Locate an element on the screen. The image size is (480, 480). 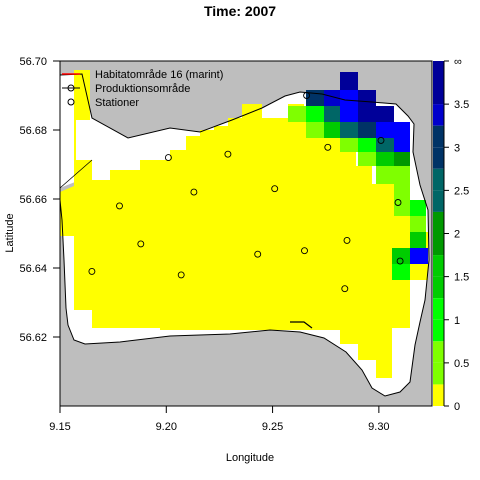
production-area-line is located at coordinates (76, 174).